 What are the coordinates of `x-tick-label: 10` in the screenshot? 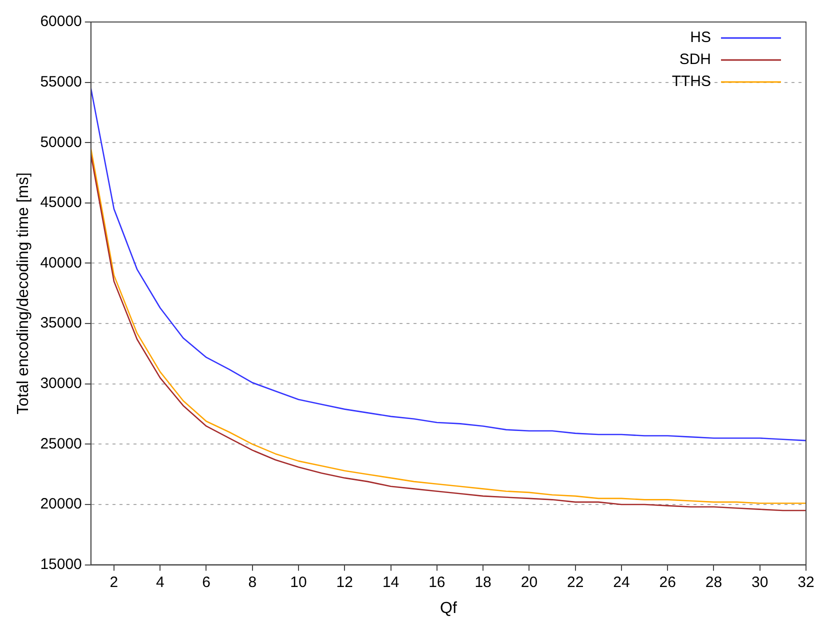 It's located at (298, 582).